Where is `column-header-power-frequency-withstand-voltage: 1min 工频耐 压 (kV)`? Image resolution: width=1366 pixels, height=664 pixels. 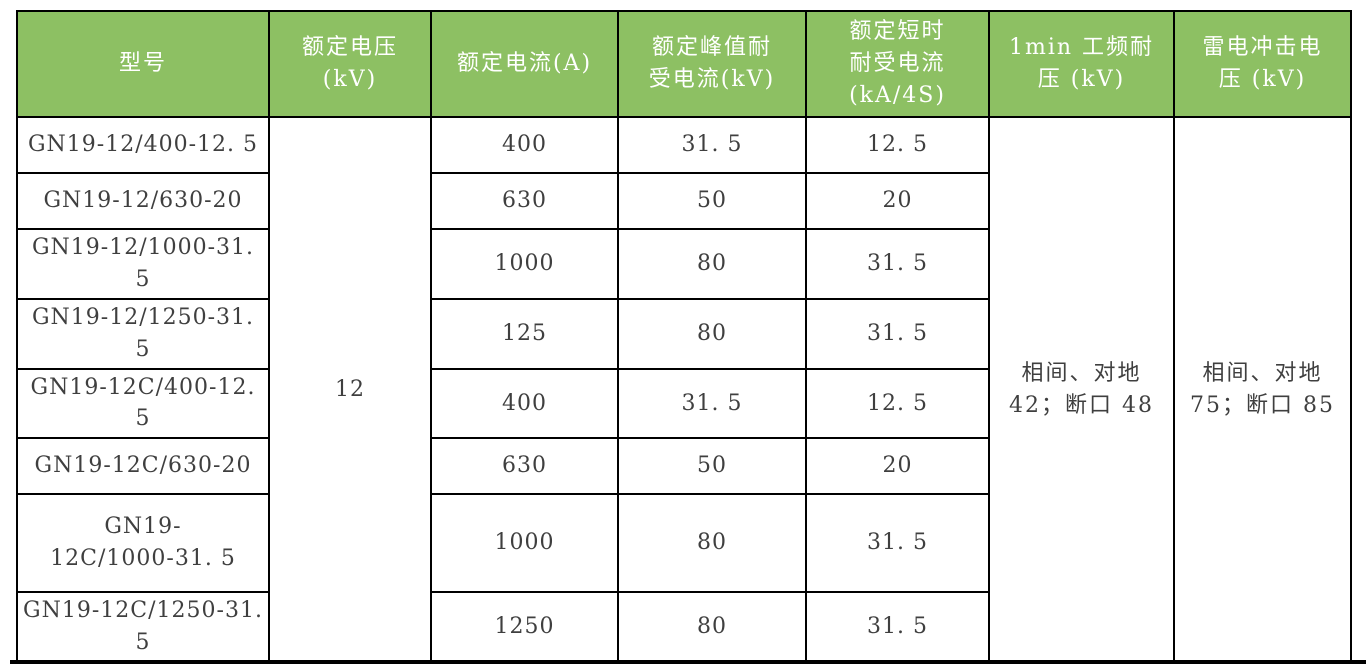
column-header-power-frequency-withstand-voltage: 1min 工频耐 压 (kV) is located at coordinates (1081, 64).